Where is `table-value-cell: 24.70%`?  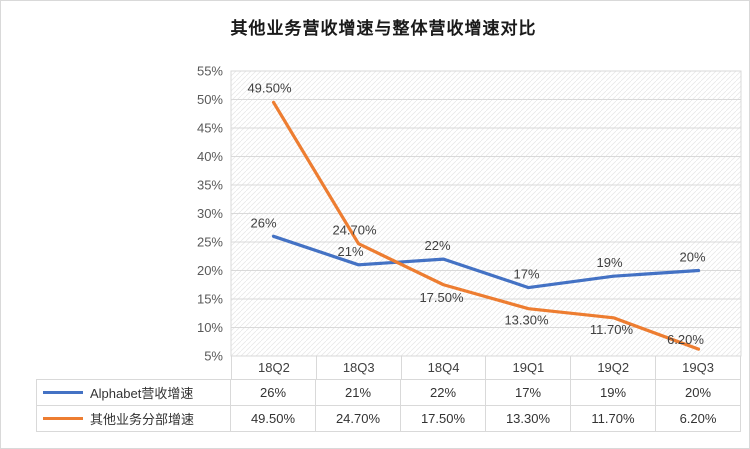 table-value-cell: 24.70% is located at coordinates (358, 419).